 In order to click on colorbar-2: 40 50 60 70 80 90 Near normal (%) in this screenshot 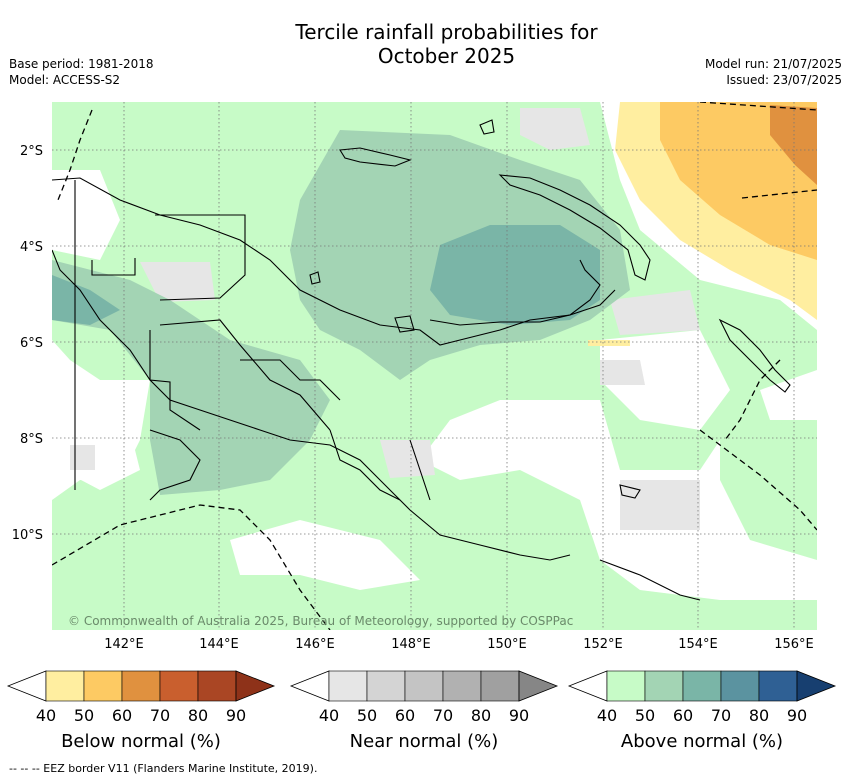, I will do `click(424, 711)`.